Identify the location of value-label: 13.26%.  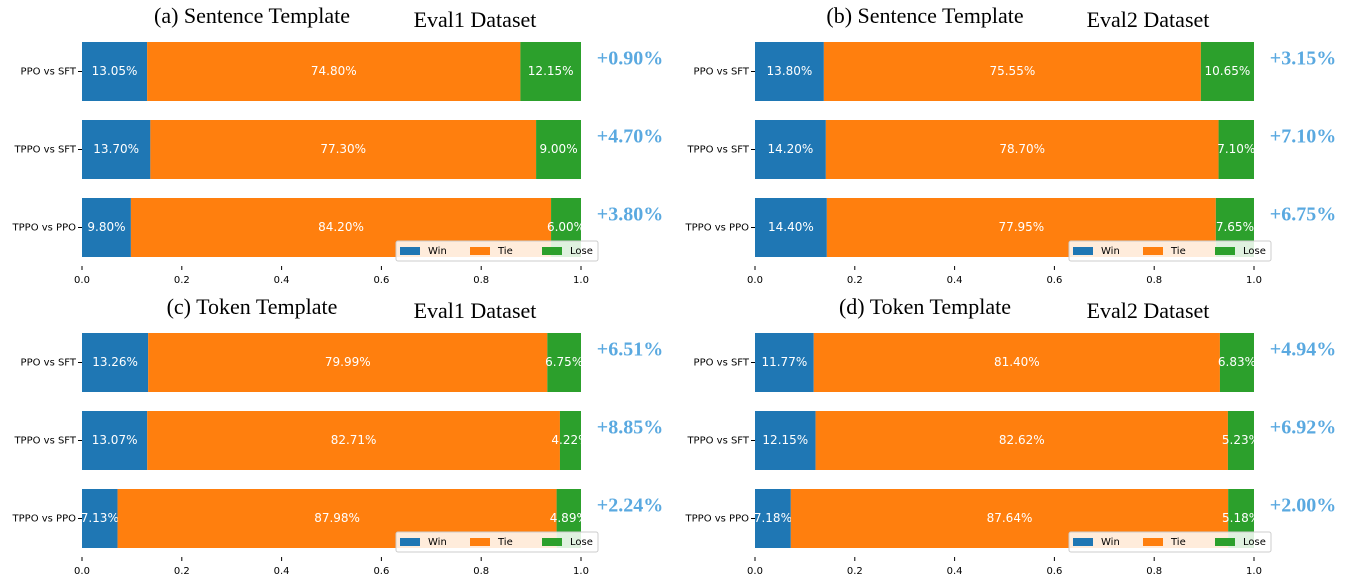
(115, 362).